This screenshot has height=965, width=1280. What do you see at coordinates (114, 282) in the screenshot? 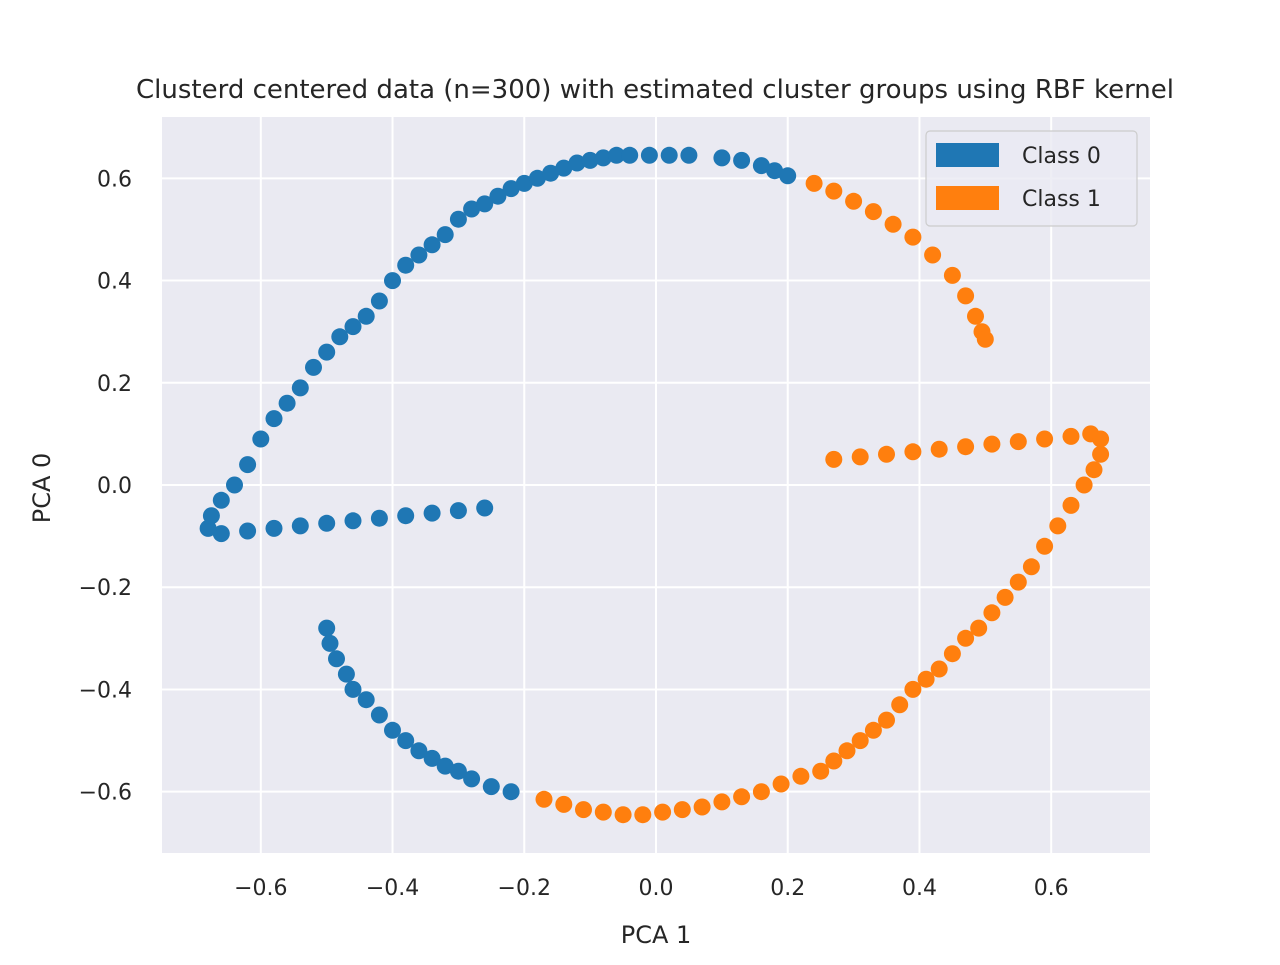
I see `y-tick-label: 0.4` at bounding box center [114, 282].